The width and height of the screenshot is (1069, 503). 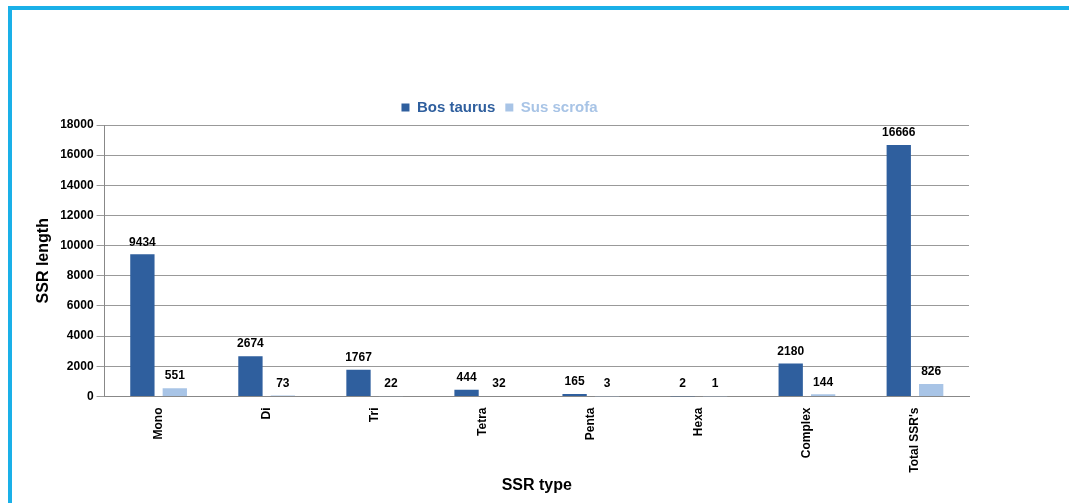 I want to click on y-tick-label: 6000, so click(x=80, y=305).